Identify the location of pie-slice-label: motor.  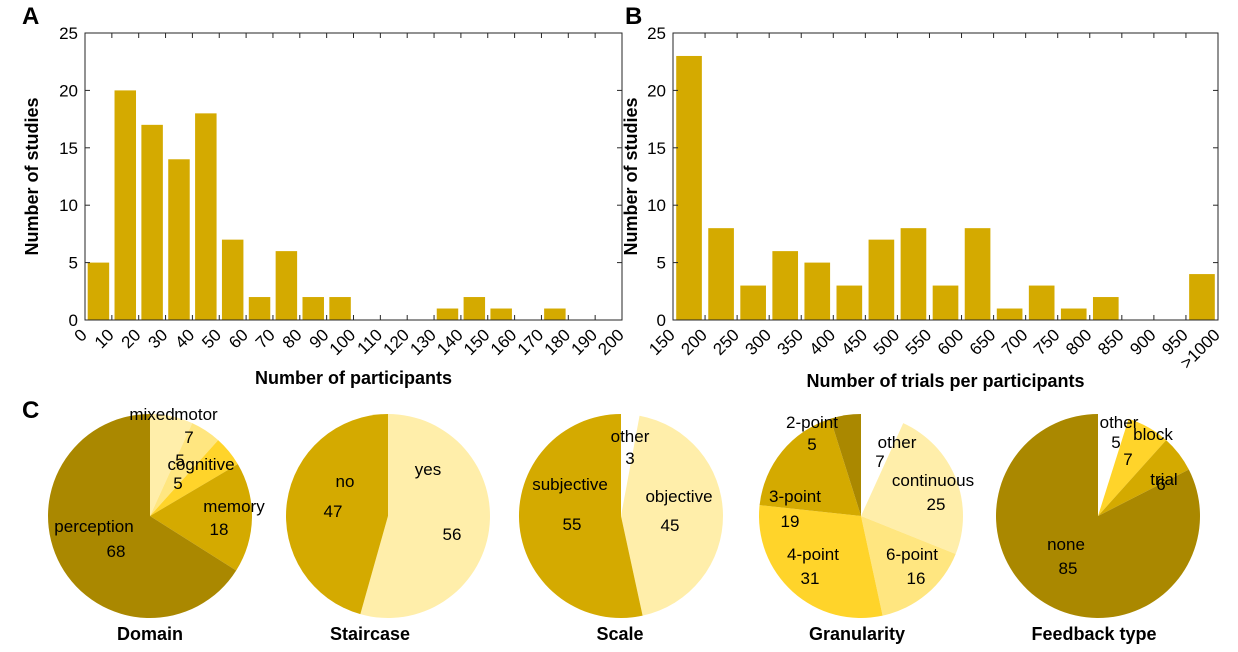
(196, 414).